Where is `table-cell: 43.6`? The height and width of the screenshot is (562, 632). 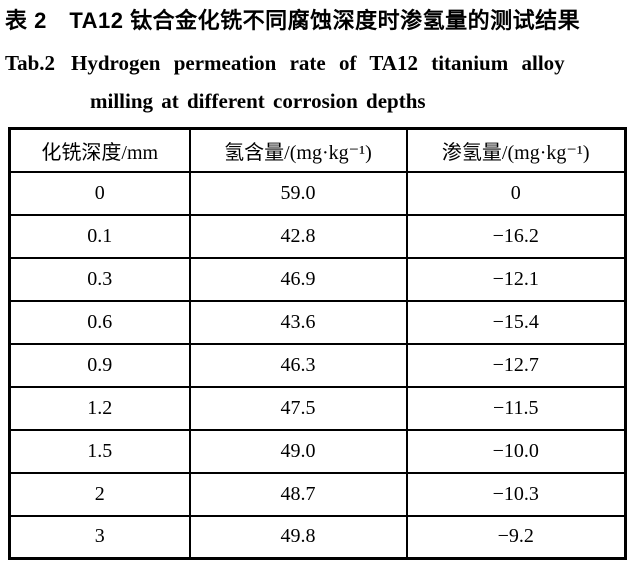
table-cell: 43.6 is located at coordinates (298, 322).